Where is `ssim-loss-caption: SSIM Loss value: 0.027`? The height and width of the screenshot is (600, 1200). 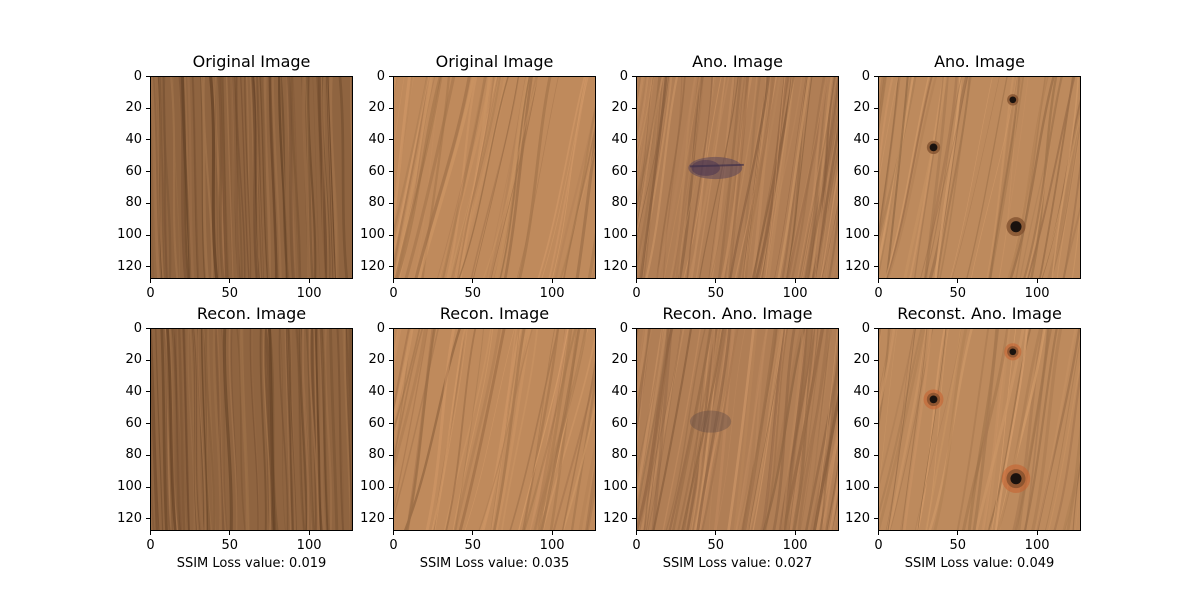
ssim-loss-caption: SSIM Loss value: 0.027 is located at coordinates (737, 563).